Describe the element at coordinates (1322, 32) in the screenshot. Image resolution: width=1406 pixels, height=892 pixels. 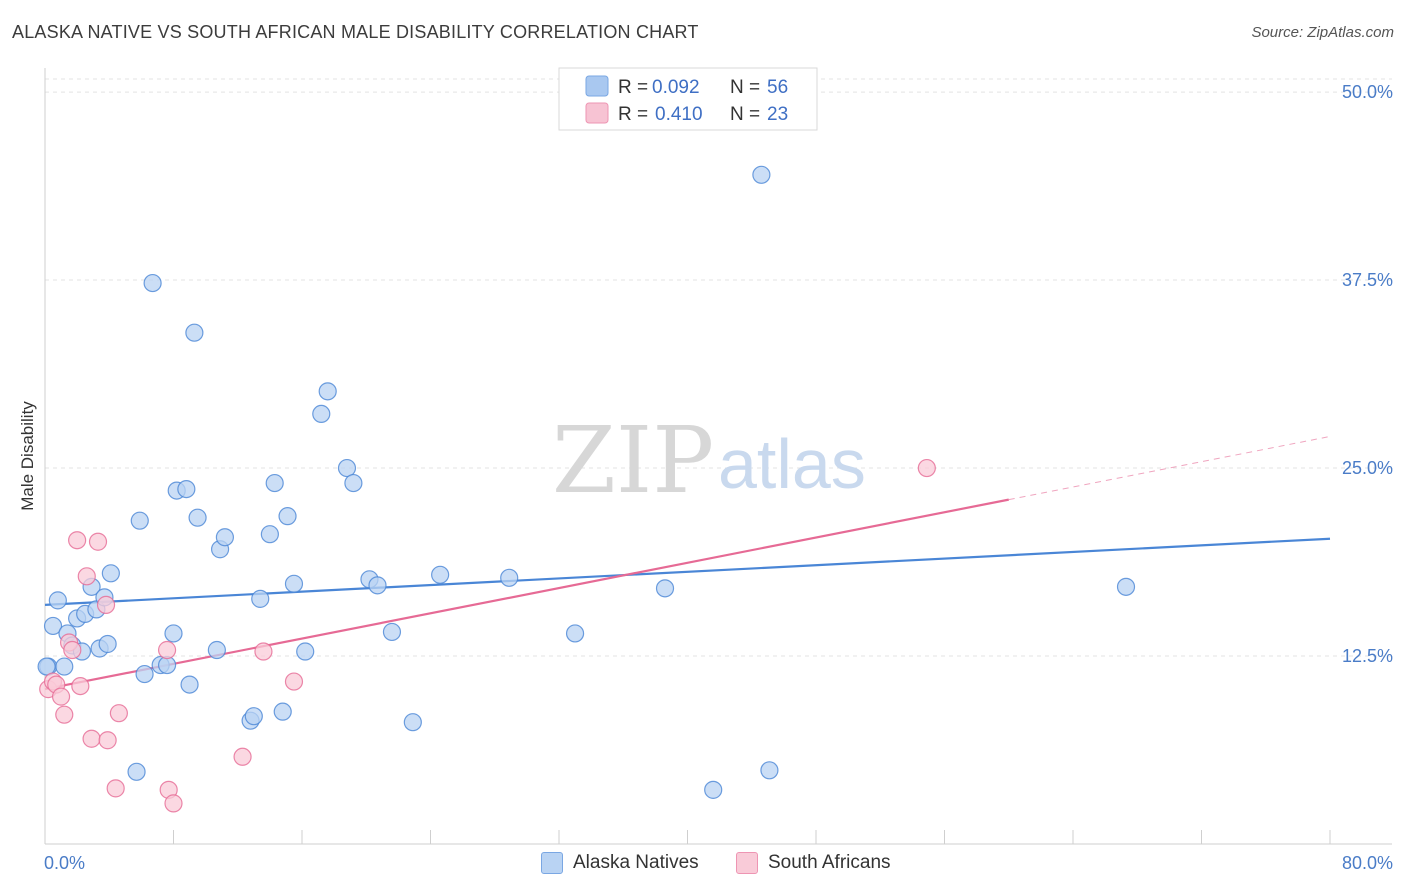
I see `source-label: Source: ZipAtlas.com` at that location.